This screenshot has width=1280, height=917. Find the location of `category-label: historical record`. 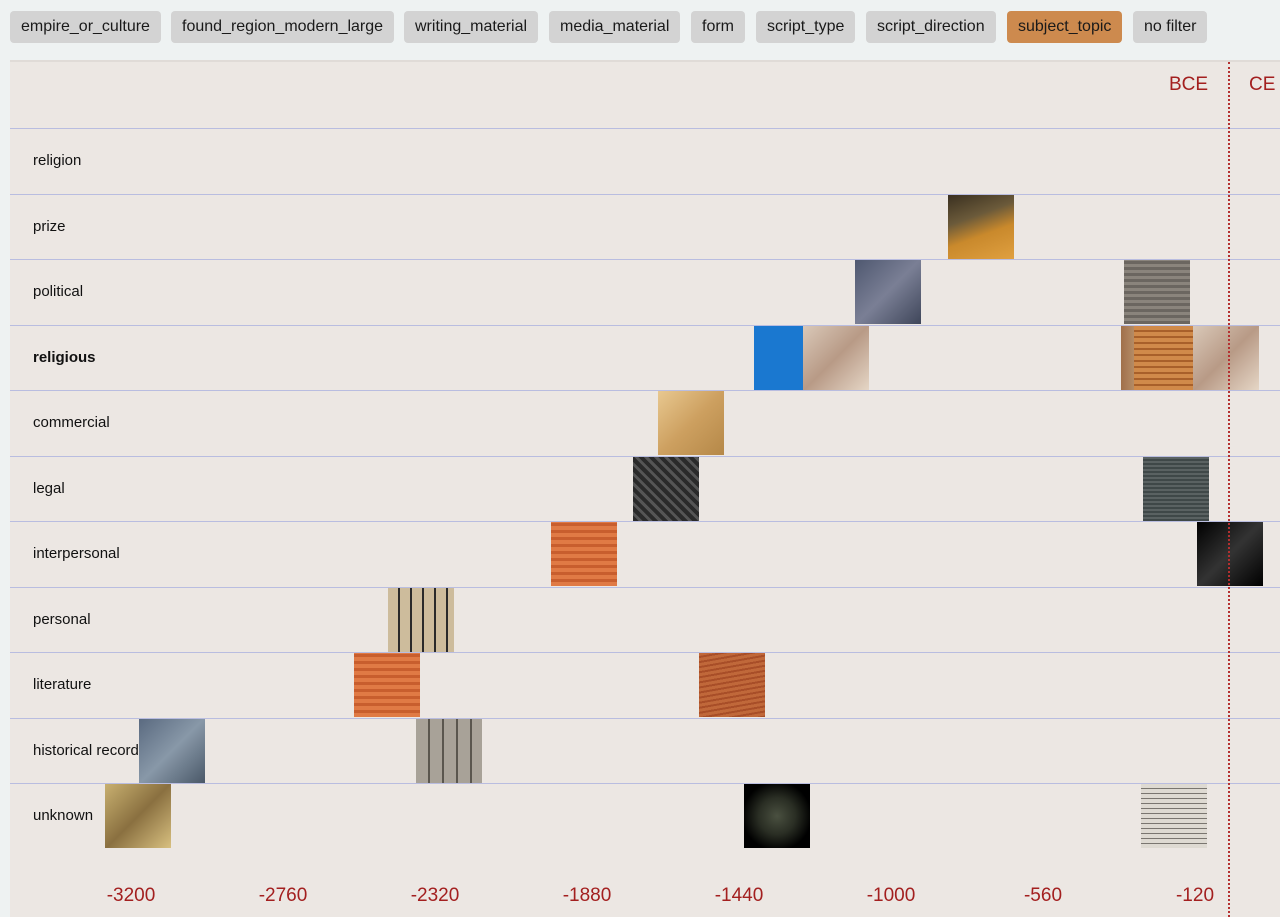

category-label: historical record is located at coordinates (86, 750).